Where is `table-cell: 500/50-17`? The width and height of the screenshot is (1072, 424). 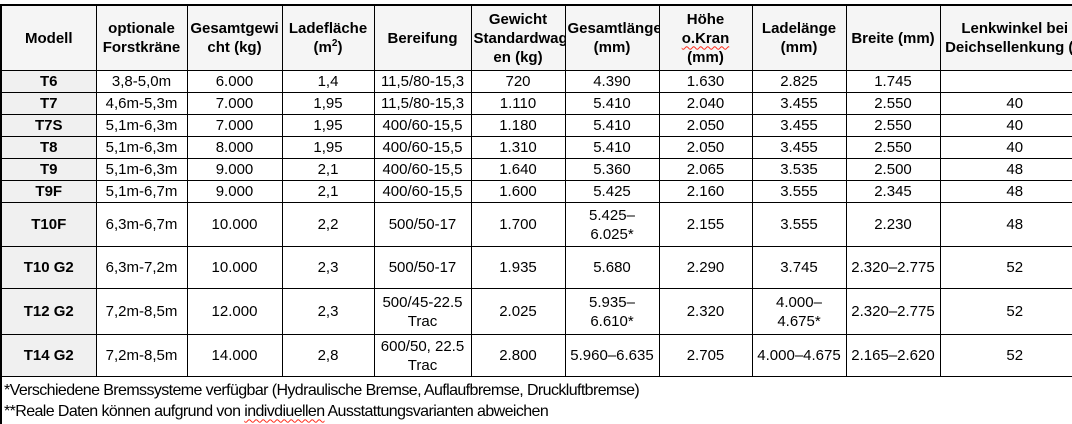 table-cell: 500/50-17 is located at coordinates (422, 224).